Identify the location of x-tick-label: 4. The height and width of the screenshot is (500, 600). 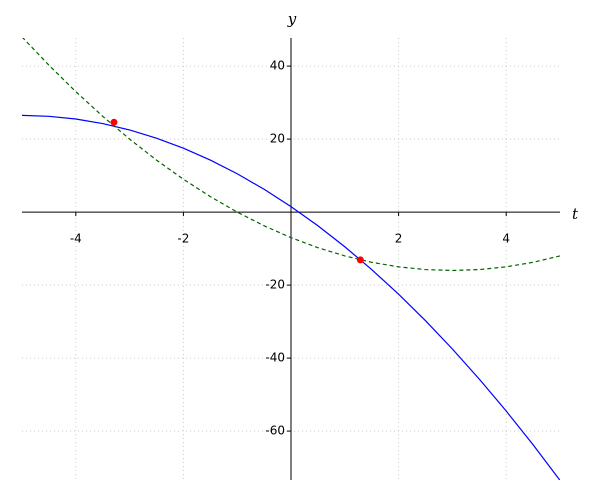
(506, 239).